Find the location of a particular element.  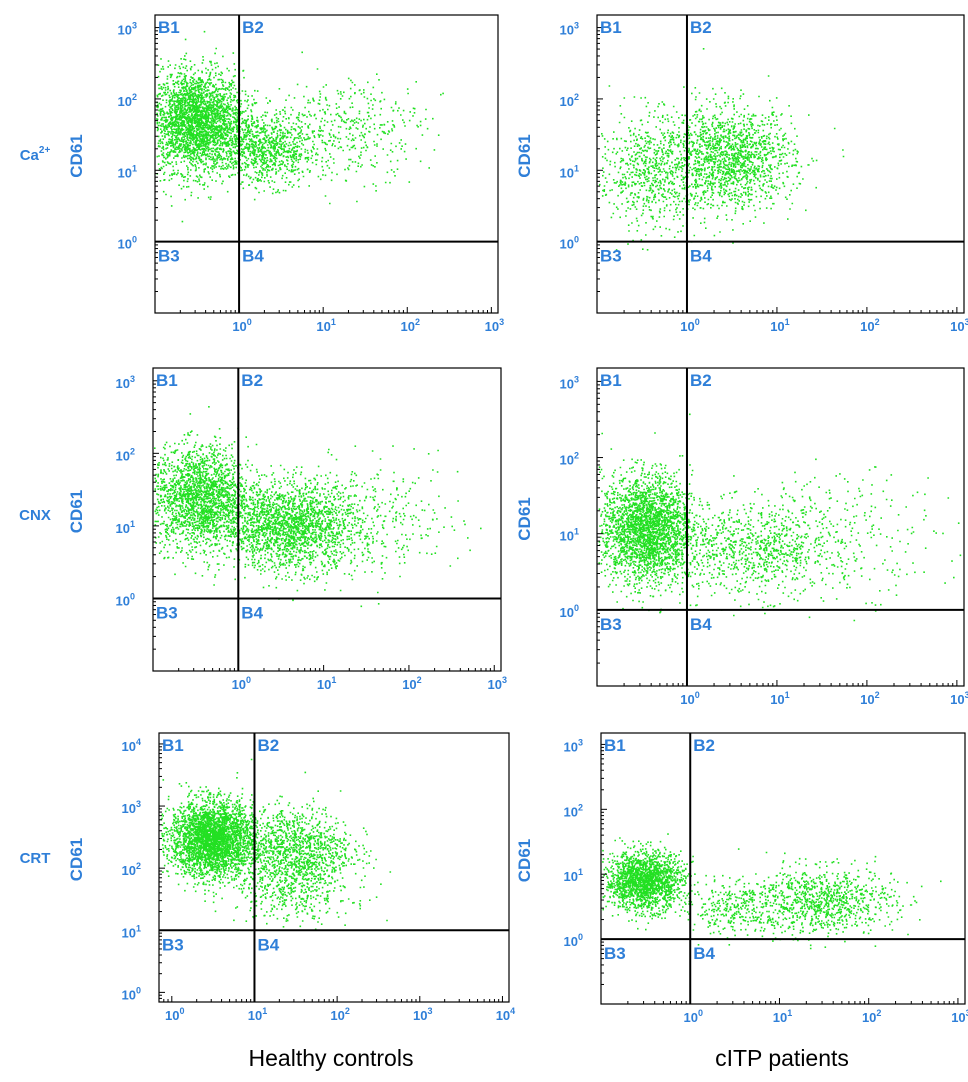

tick-exponent: 4 is located at coordinates (138, 742).